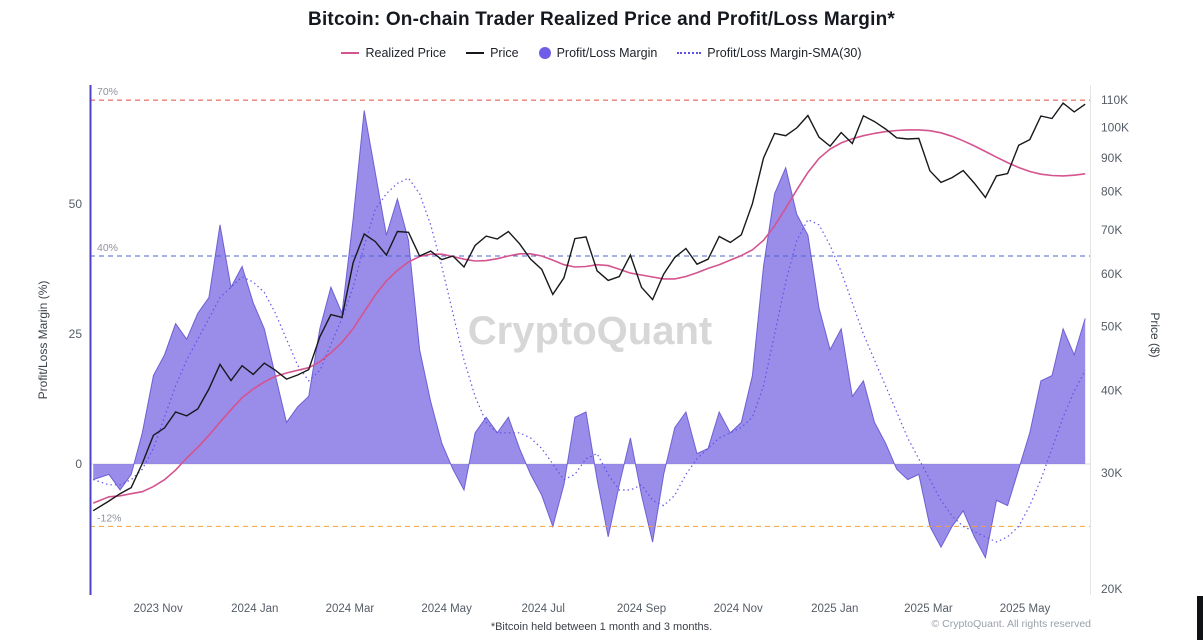  I want to click on y-right-tick-label: 40K, so click(1111, 390).